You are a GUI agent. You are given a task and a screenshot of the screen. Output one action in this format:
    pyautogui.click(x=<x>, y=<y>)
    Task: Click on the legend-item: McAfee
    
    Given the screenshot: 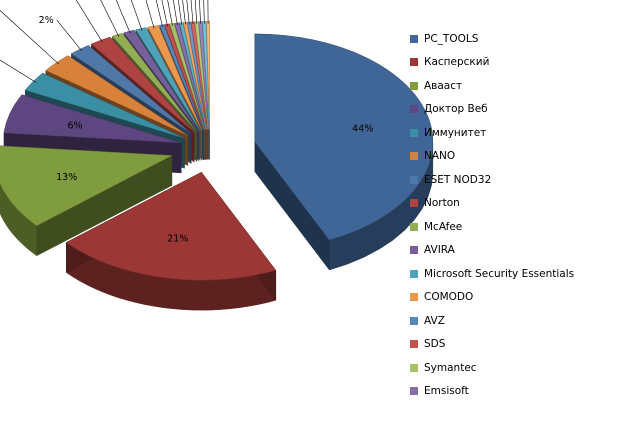 What is the action you would take?
    pyautogui.click(x=512, y=227)
    